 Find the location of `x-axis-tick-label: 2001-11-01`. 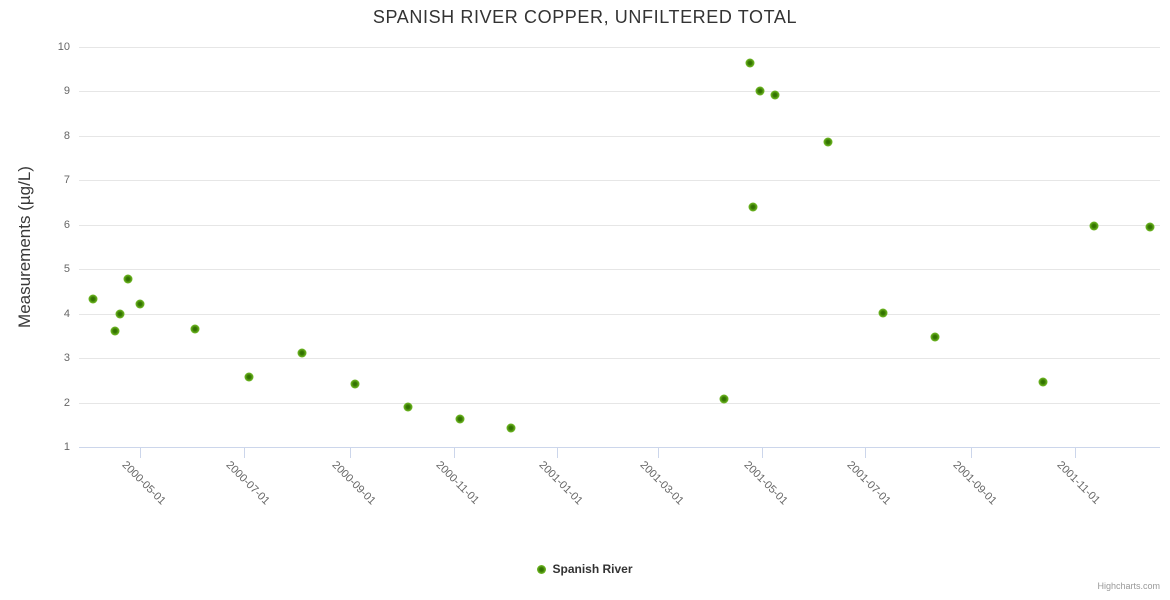

x-axis-tick-label: 2001-11-01 is located at coordinates (1078, 483).